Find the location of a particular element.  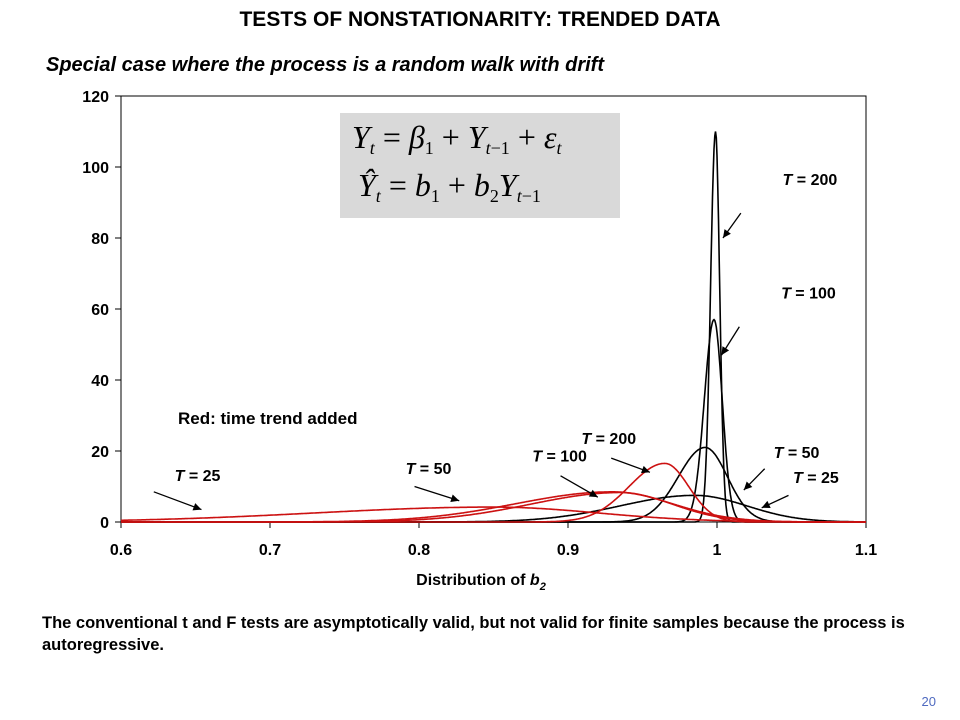

x-tick-label: 1 is located at coordinates (717, 550).